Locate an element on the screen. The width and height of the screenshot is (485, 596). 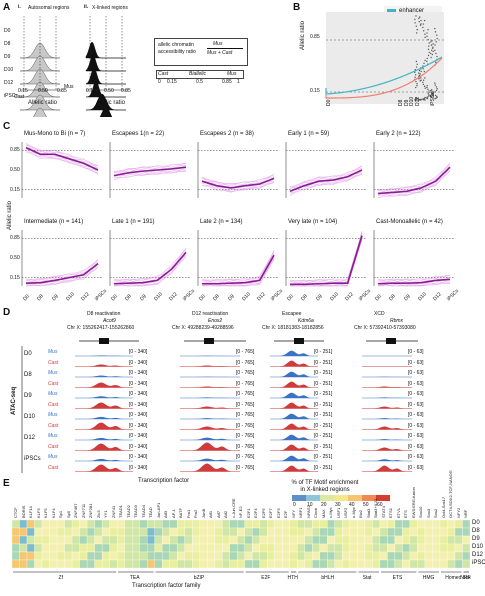
panel-b-ylabel: Allelic ratio is located at coordinates (303, 35).